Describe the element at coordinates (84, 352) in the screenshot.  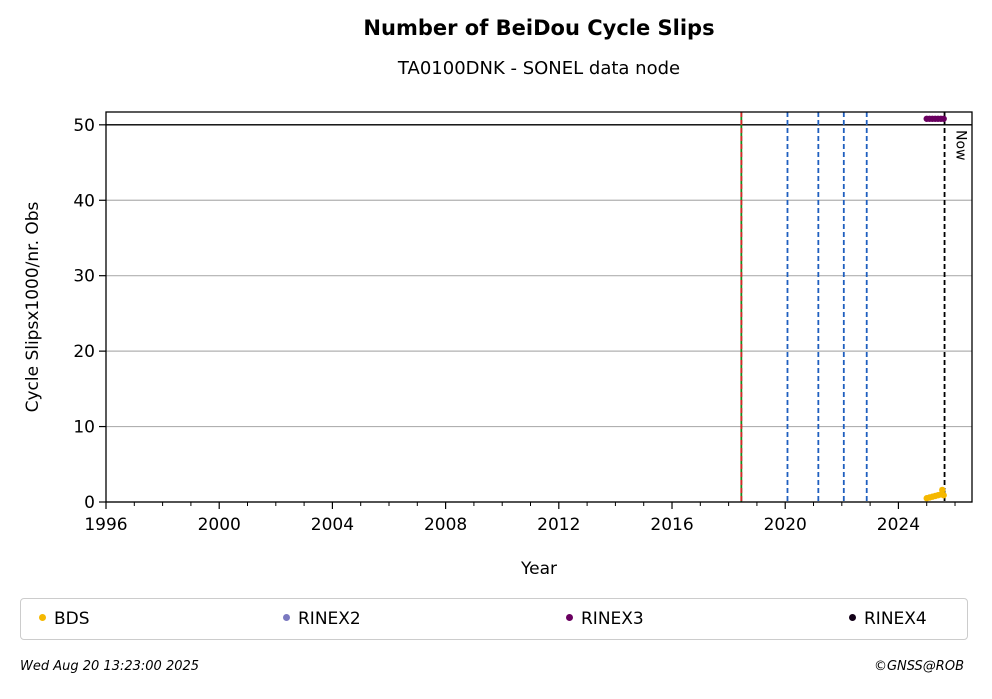
I see `y-tick-label-20: 20` at that location.